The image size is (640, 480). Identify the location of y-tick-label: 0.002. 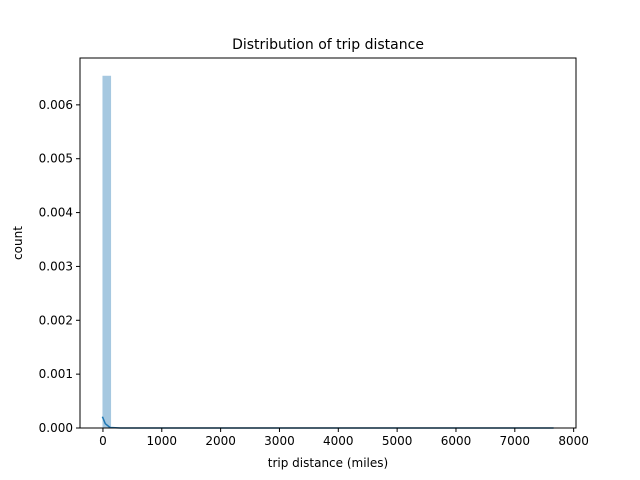
(56, 320).